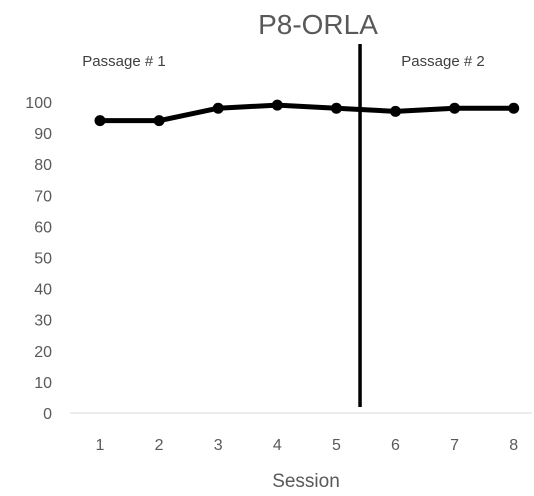  What do you see at coordinates (47, 414) in the screenshot?
I see `y-tick-label-0: 0` at bounding box center [47, 414].